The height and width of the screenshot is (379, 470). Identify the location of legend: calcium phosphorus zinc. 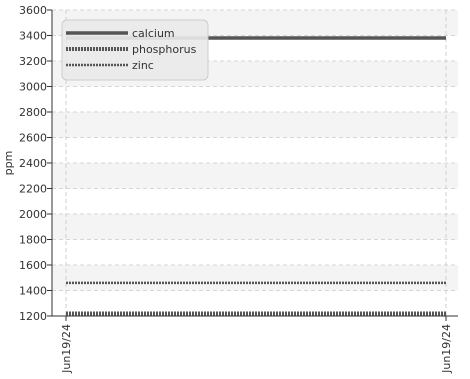
(135, 50).